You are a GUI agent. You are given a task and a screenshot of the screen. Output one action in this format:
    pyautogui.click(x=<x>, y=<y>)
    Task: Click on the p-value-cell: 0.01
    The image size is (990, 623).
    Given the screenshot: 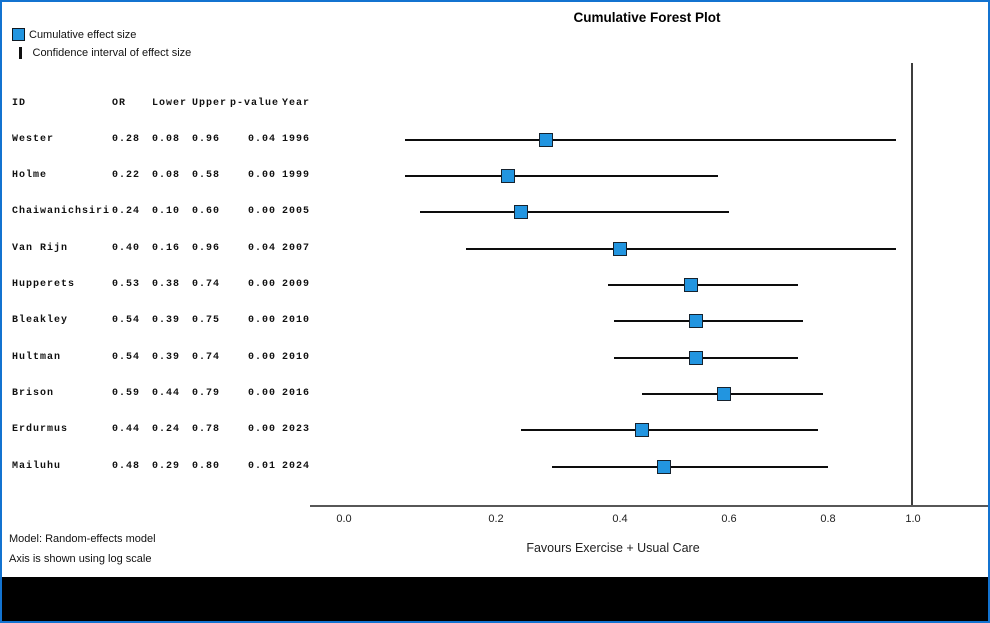 What is the action you would take?
    pyautogui.click(x=261, y=466)
    